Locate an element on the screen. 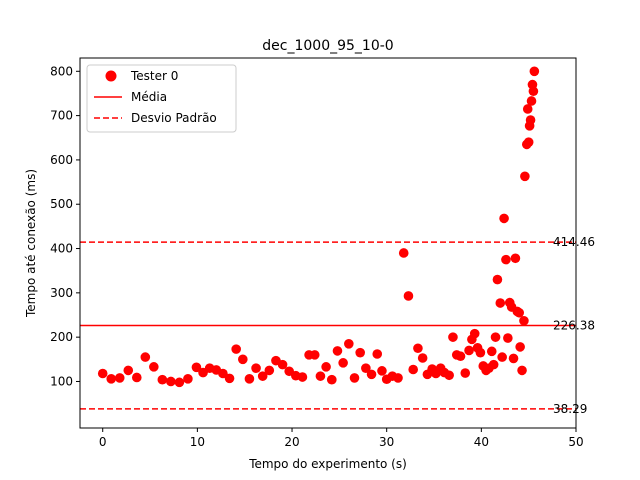 This screenshot has width=640, height=480. y-tick-label: 800 is located at coordinates (61, 71).